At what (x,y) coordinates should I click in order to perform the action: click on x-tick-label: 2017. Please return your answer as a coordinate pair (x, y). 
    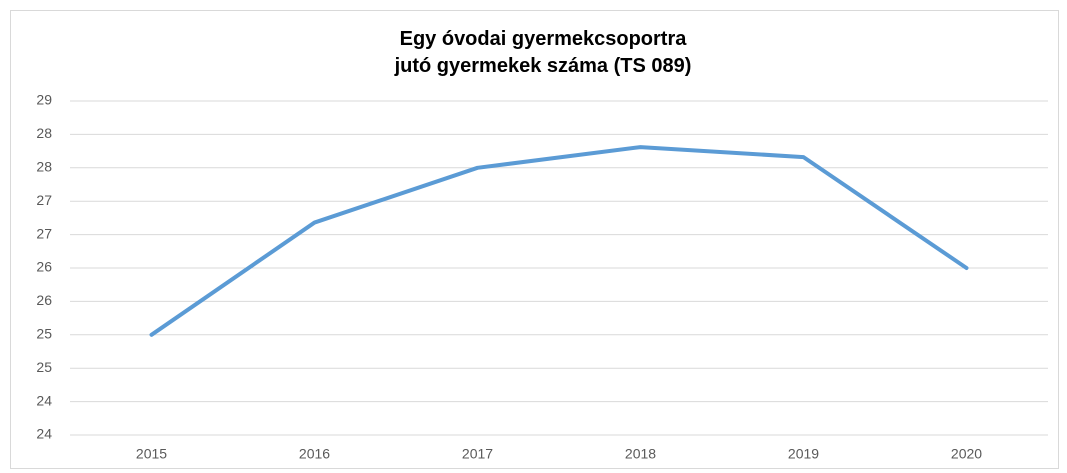
    Looking at the image, I should click on (477, 454).